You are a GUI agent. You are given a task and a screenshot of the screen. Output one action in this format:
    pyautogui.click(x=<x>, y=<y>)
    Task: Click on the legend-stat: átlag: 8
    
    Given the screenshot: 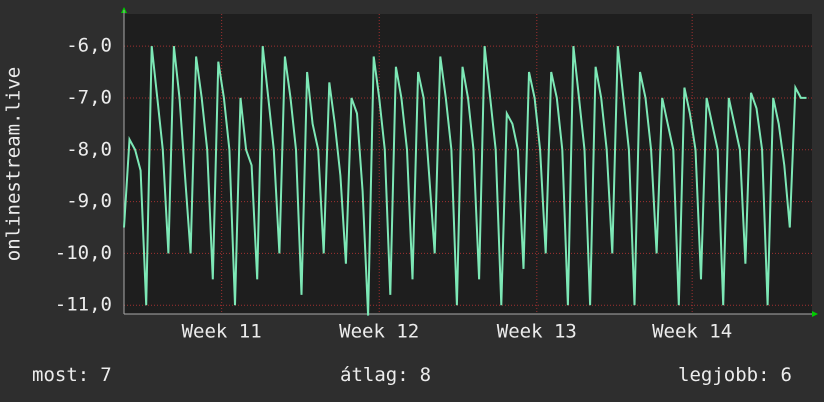 What is the action you would take?
    pyautogui.click(x=385, y=375)
    